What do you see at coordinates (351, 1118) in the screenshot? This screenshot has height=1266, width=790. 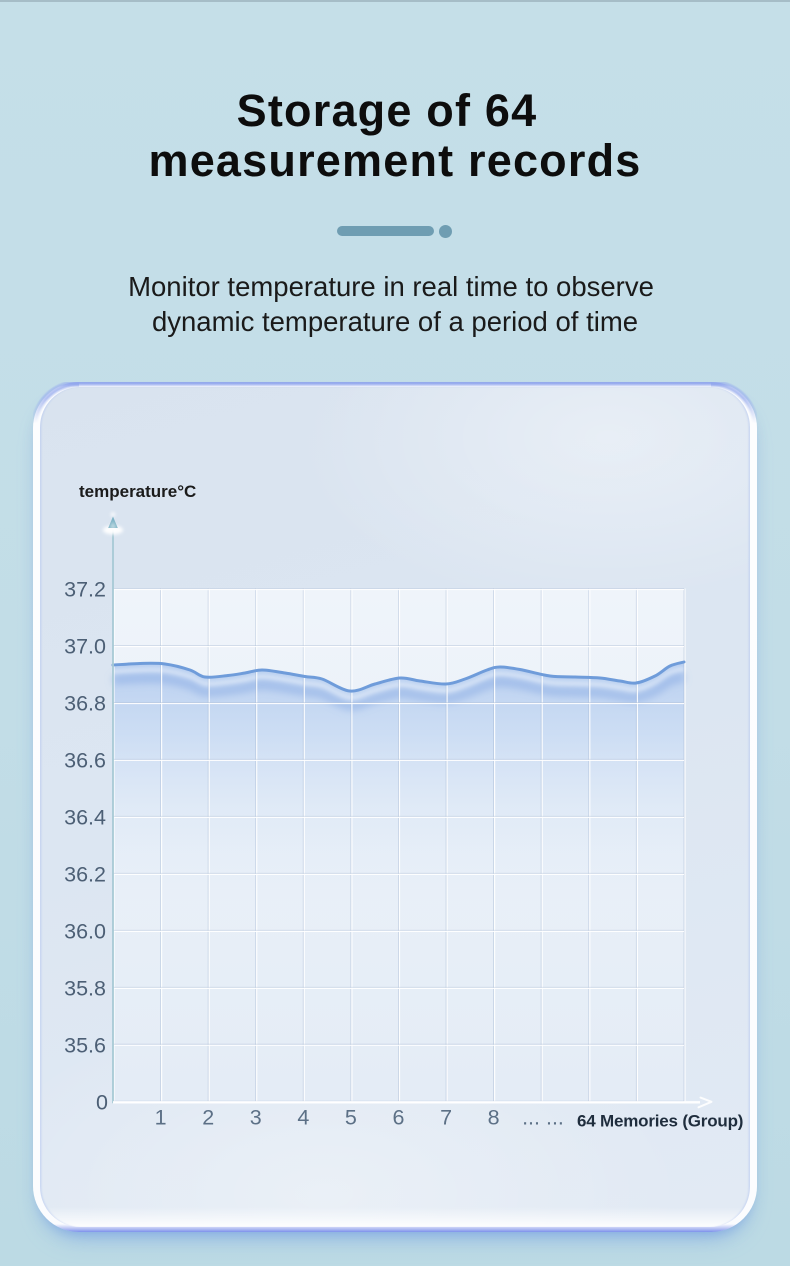 I see `svg-text: 5` at bounding box center [351, 1118].